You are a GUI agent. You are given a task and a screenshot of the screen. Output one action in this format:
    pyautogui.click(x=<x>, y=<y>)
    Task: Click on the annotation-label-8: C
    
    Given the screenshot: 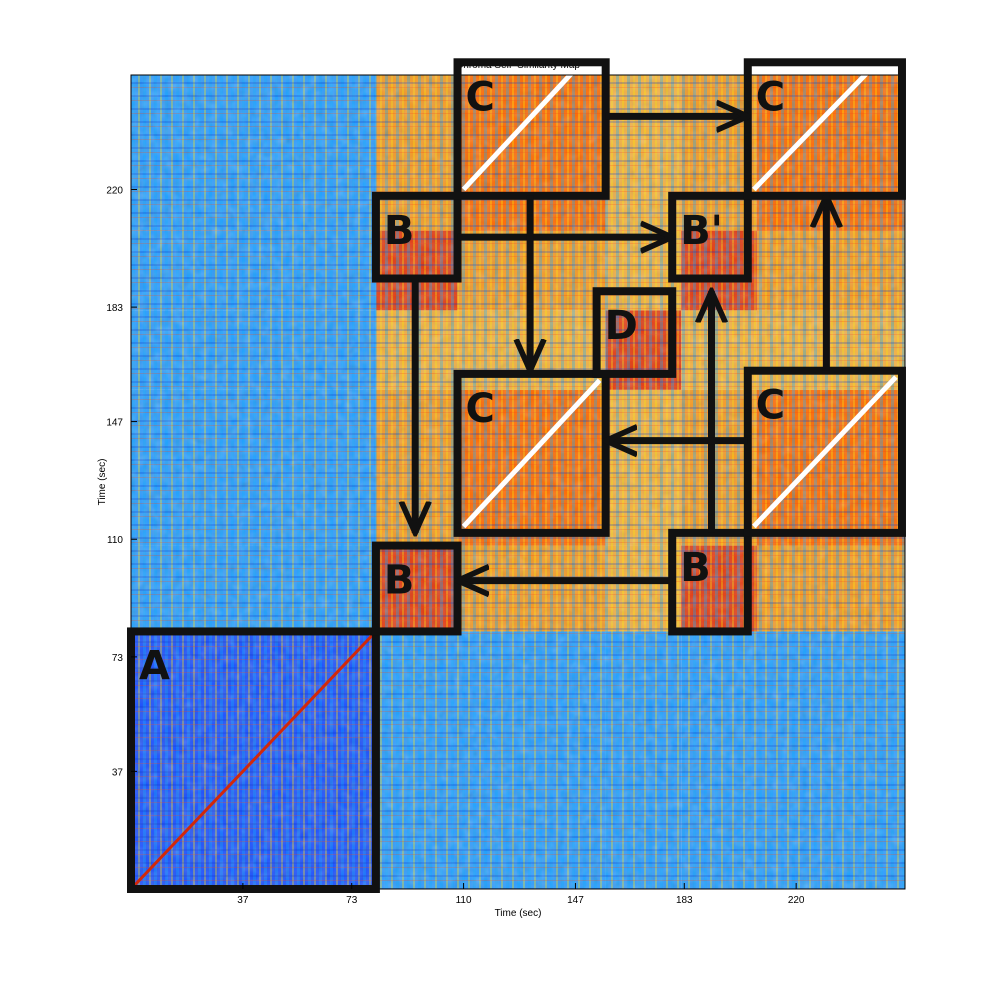 What is the action you would take?
    pyautogui.click(x=770, y=97)
    